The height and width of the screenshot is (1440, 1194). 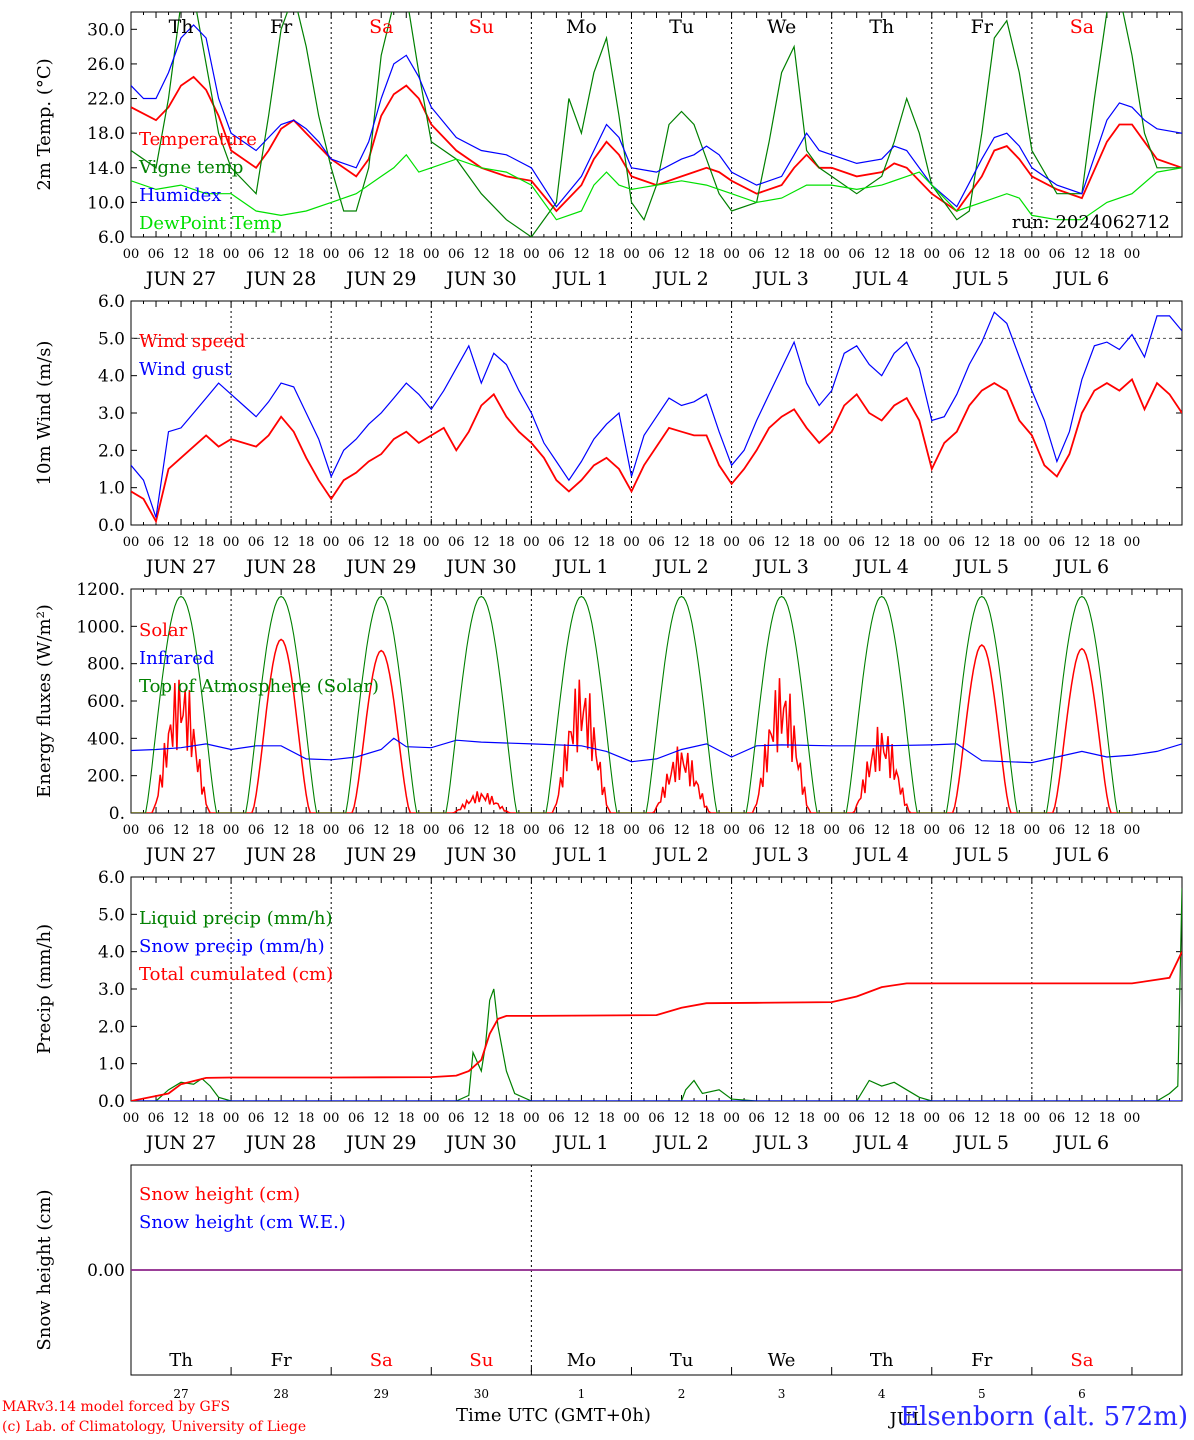 I want to click on x-date-label: JUN 30, so click(x=480, y=1143).